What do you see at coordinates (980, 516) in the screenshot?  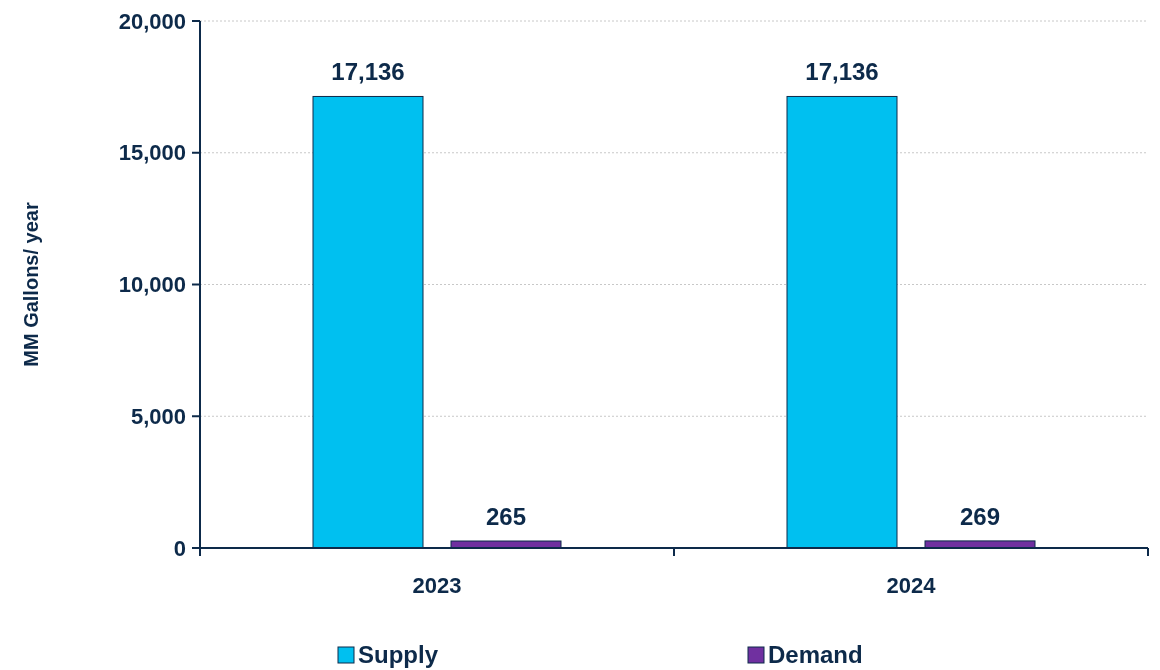 I see `text: 269` at bounding box center [980, 516].